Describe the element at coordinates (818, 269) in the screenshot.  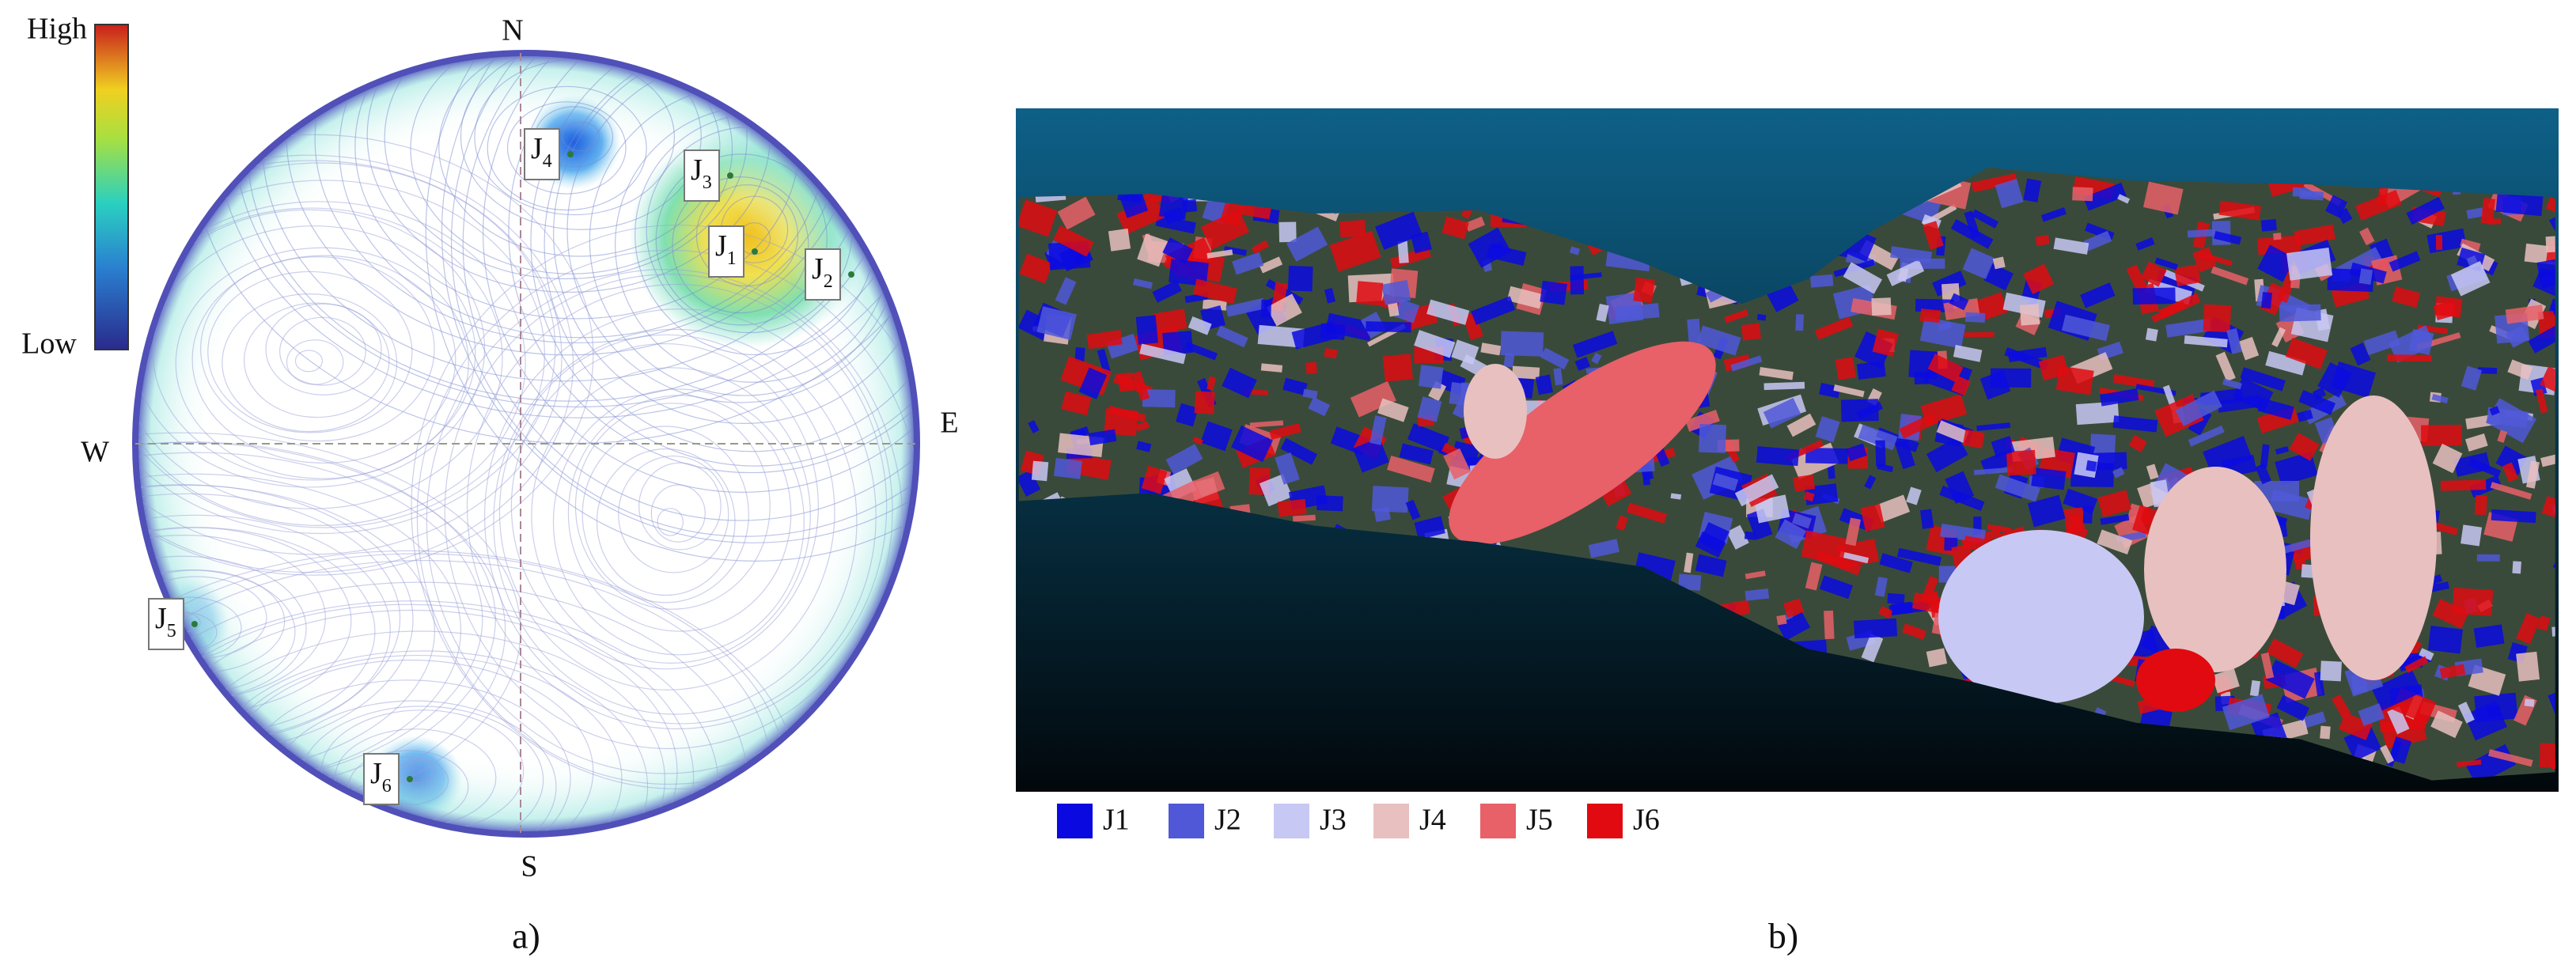
I see `set-label-letter: J` at that location.